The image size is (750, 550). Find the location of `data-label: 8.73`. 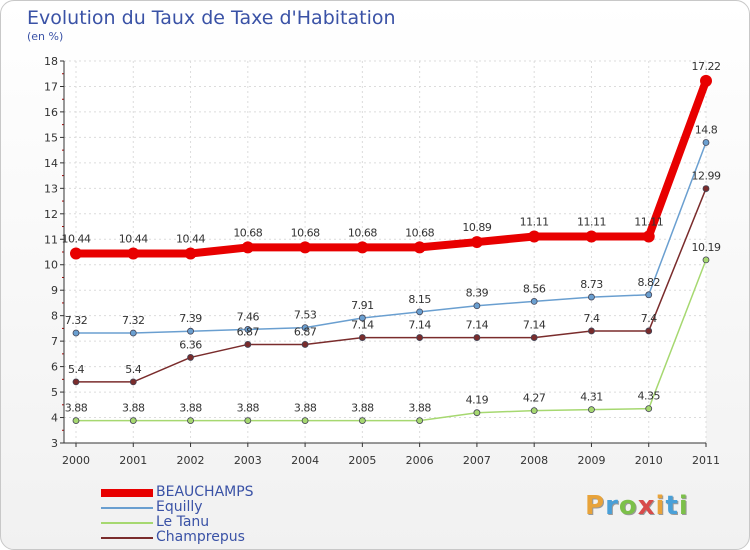

data-label: 8.73 is located at coordinates (591, 284).